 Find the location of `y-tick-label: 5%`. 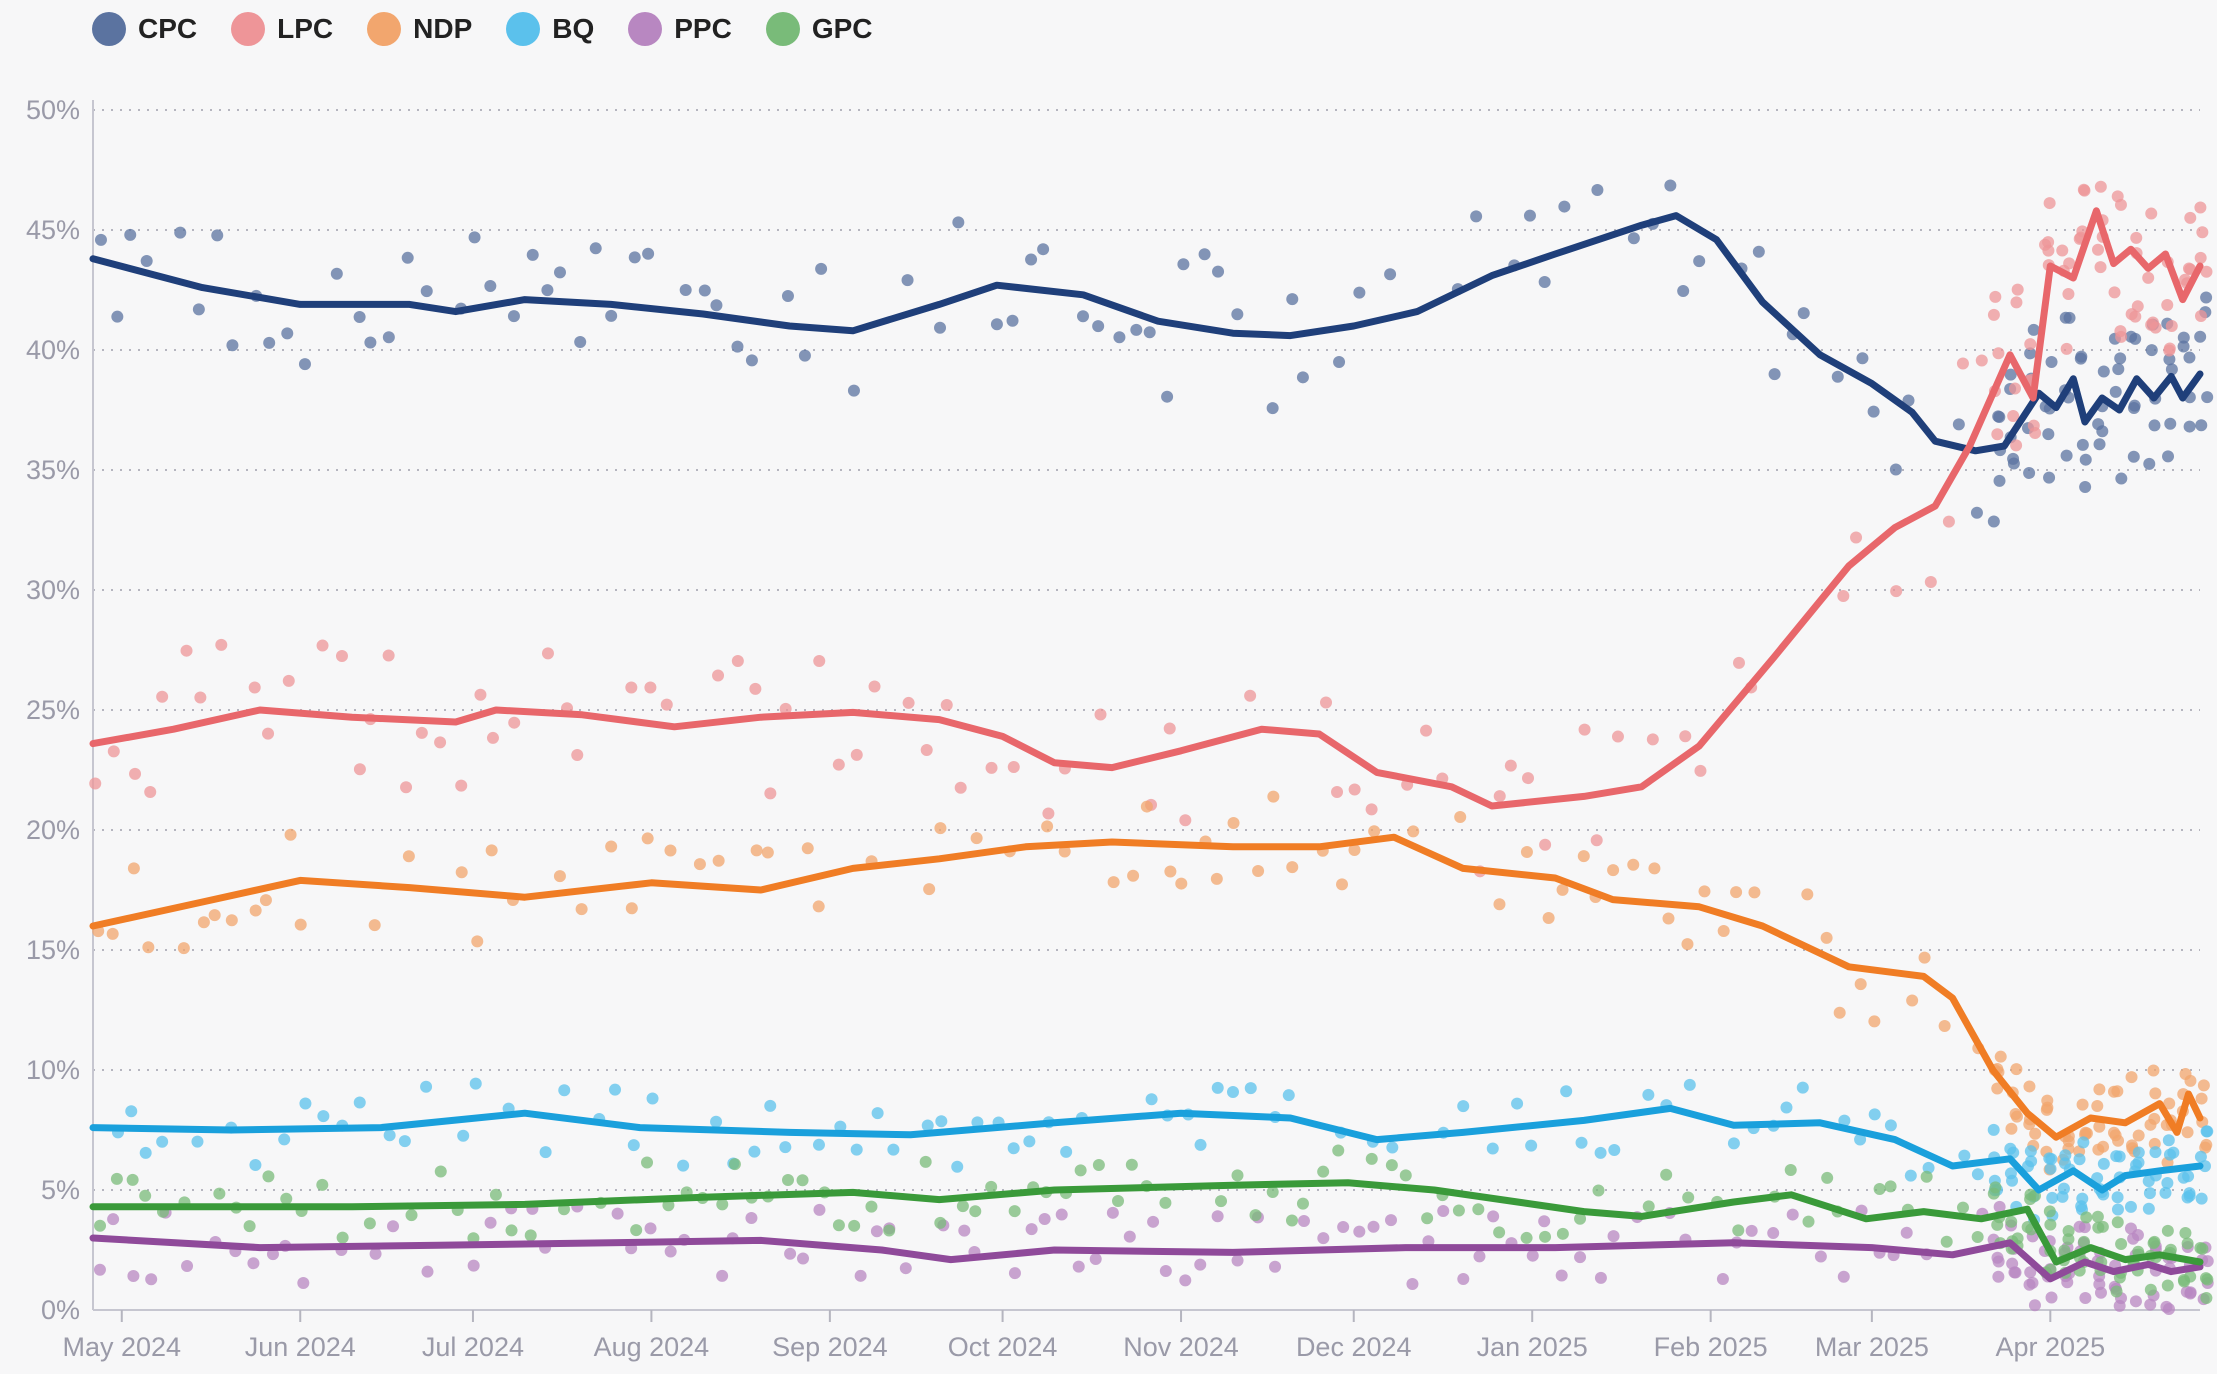

y-tick-label: 5% is located at coordinates (60, 1190).